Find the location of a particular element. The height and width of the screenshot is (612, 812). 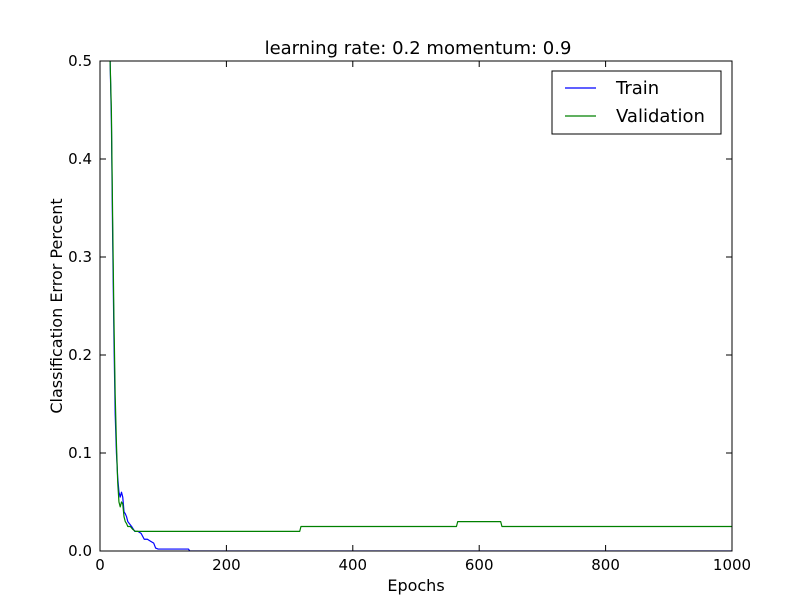

x-tick-label-0: 0 is located at coordinates (100, 565).